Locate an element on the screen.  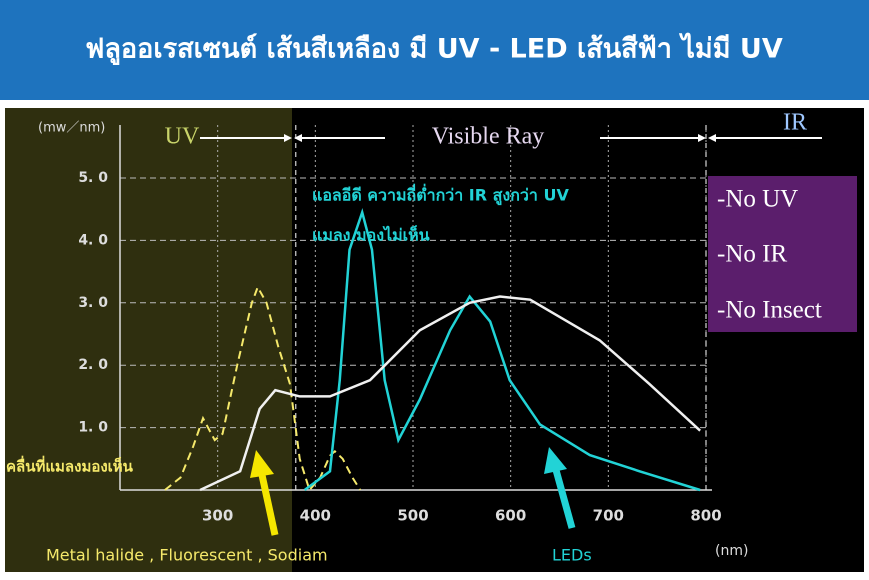
y-unit: (mw／nm) is located at coordinates (71, 128).